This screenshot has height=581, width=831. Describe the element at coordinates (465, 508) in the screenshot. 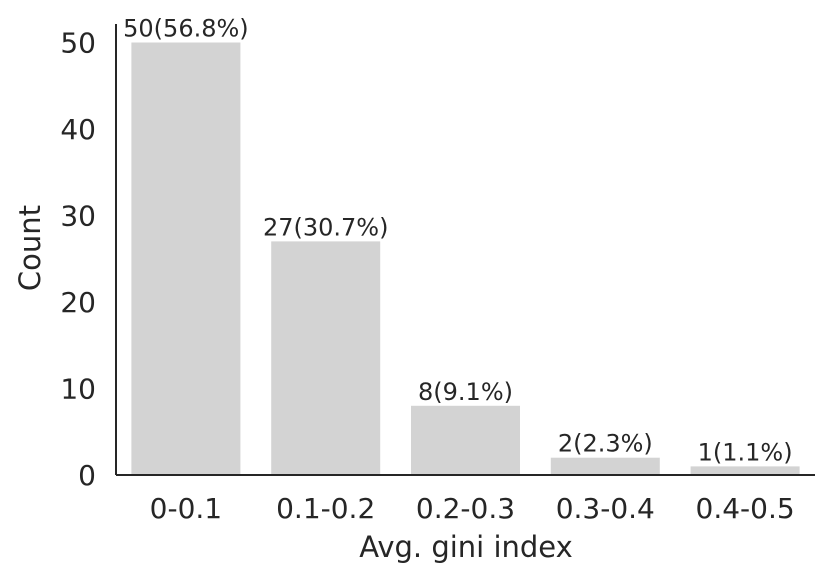

I see `x-tick-label: 0.2-0.3` at that location.